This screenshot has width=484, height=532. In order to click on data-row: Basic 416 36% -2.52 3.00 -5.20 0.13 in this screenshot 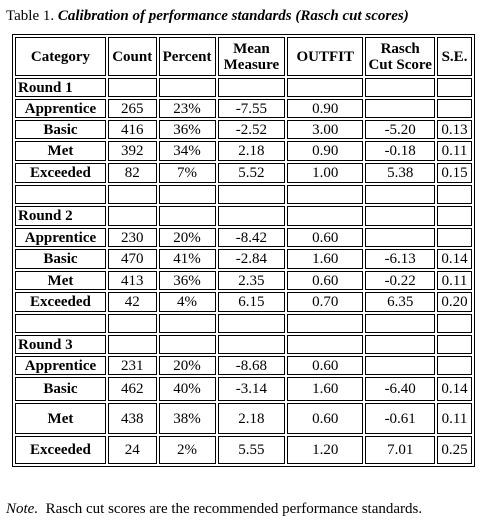, I will do `click(243, 129)`.